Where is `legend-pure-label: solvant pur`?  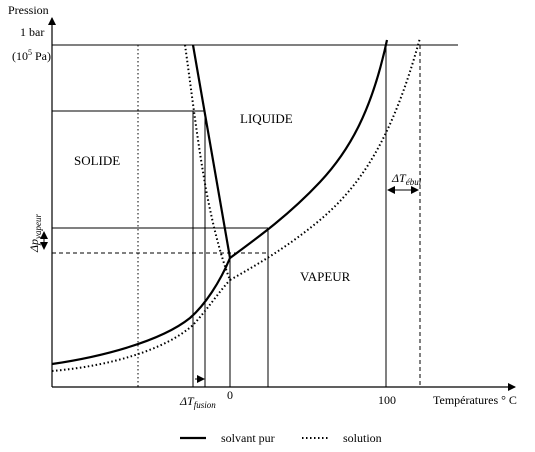
legend-pure-label: solvant pur is located at coordinates (248, 438).